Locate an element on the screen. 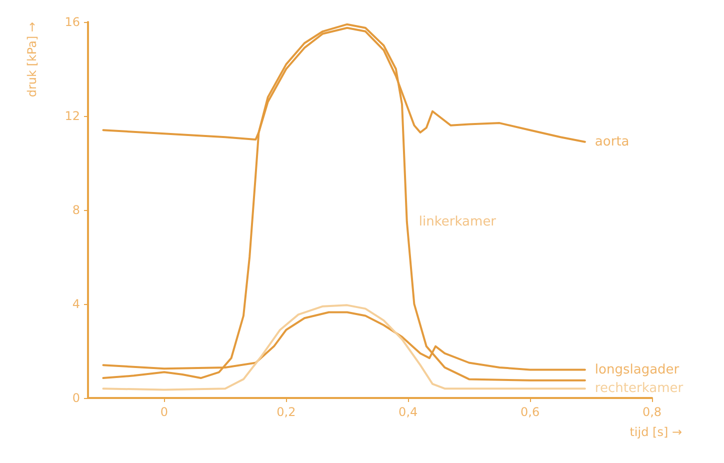  annotation: linkerkamer is located at coordinates (457, 222).